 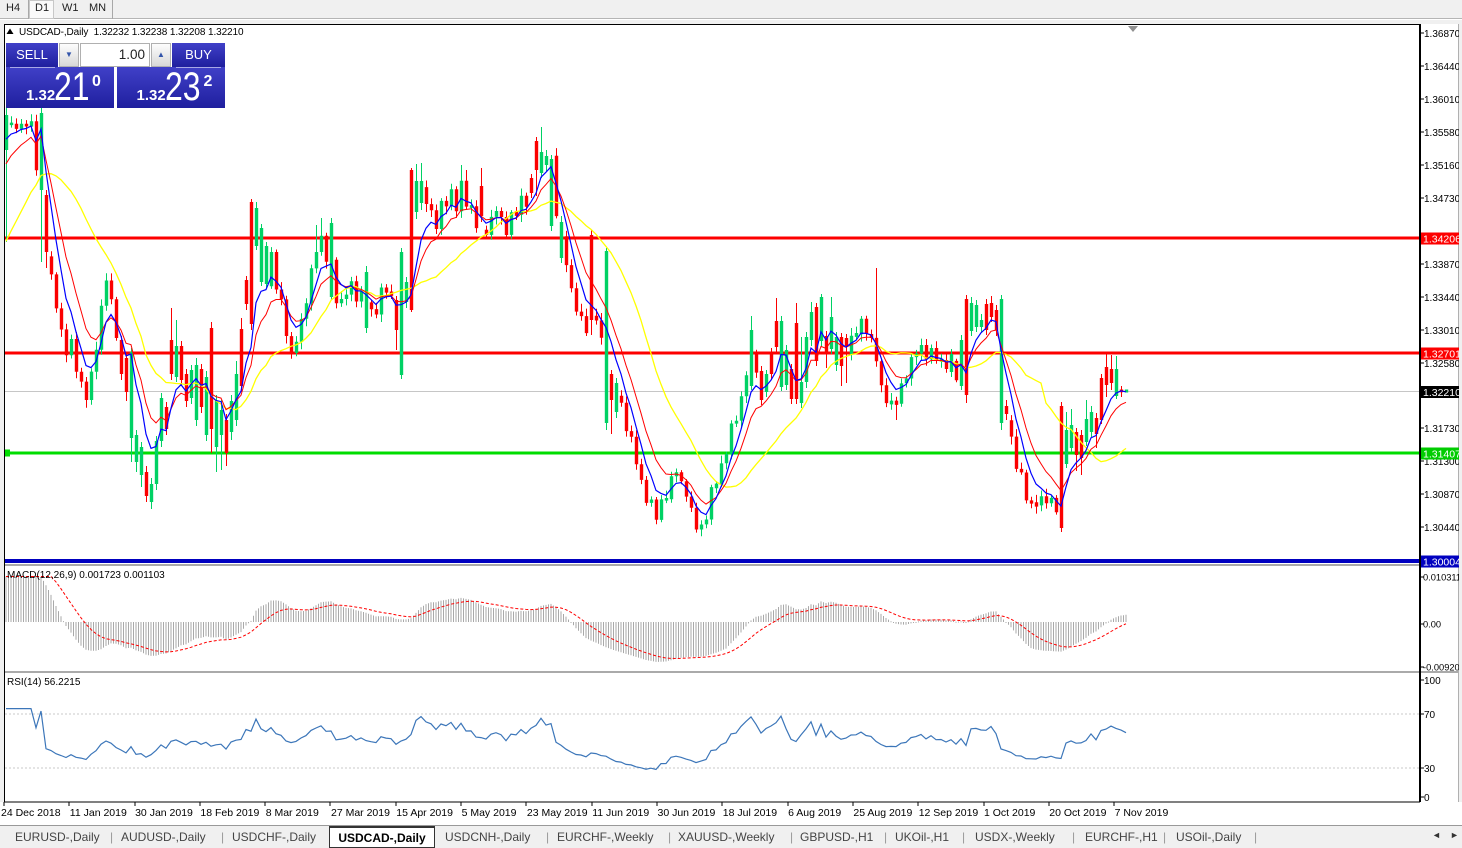 What do you see at coordinates (98, 813) in the screenshot?
I see `svg-text: 11 Jan 2019` at bounding box center [98, 813].